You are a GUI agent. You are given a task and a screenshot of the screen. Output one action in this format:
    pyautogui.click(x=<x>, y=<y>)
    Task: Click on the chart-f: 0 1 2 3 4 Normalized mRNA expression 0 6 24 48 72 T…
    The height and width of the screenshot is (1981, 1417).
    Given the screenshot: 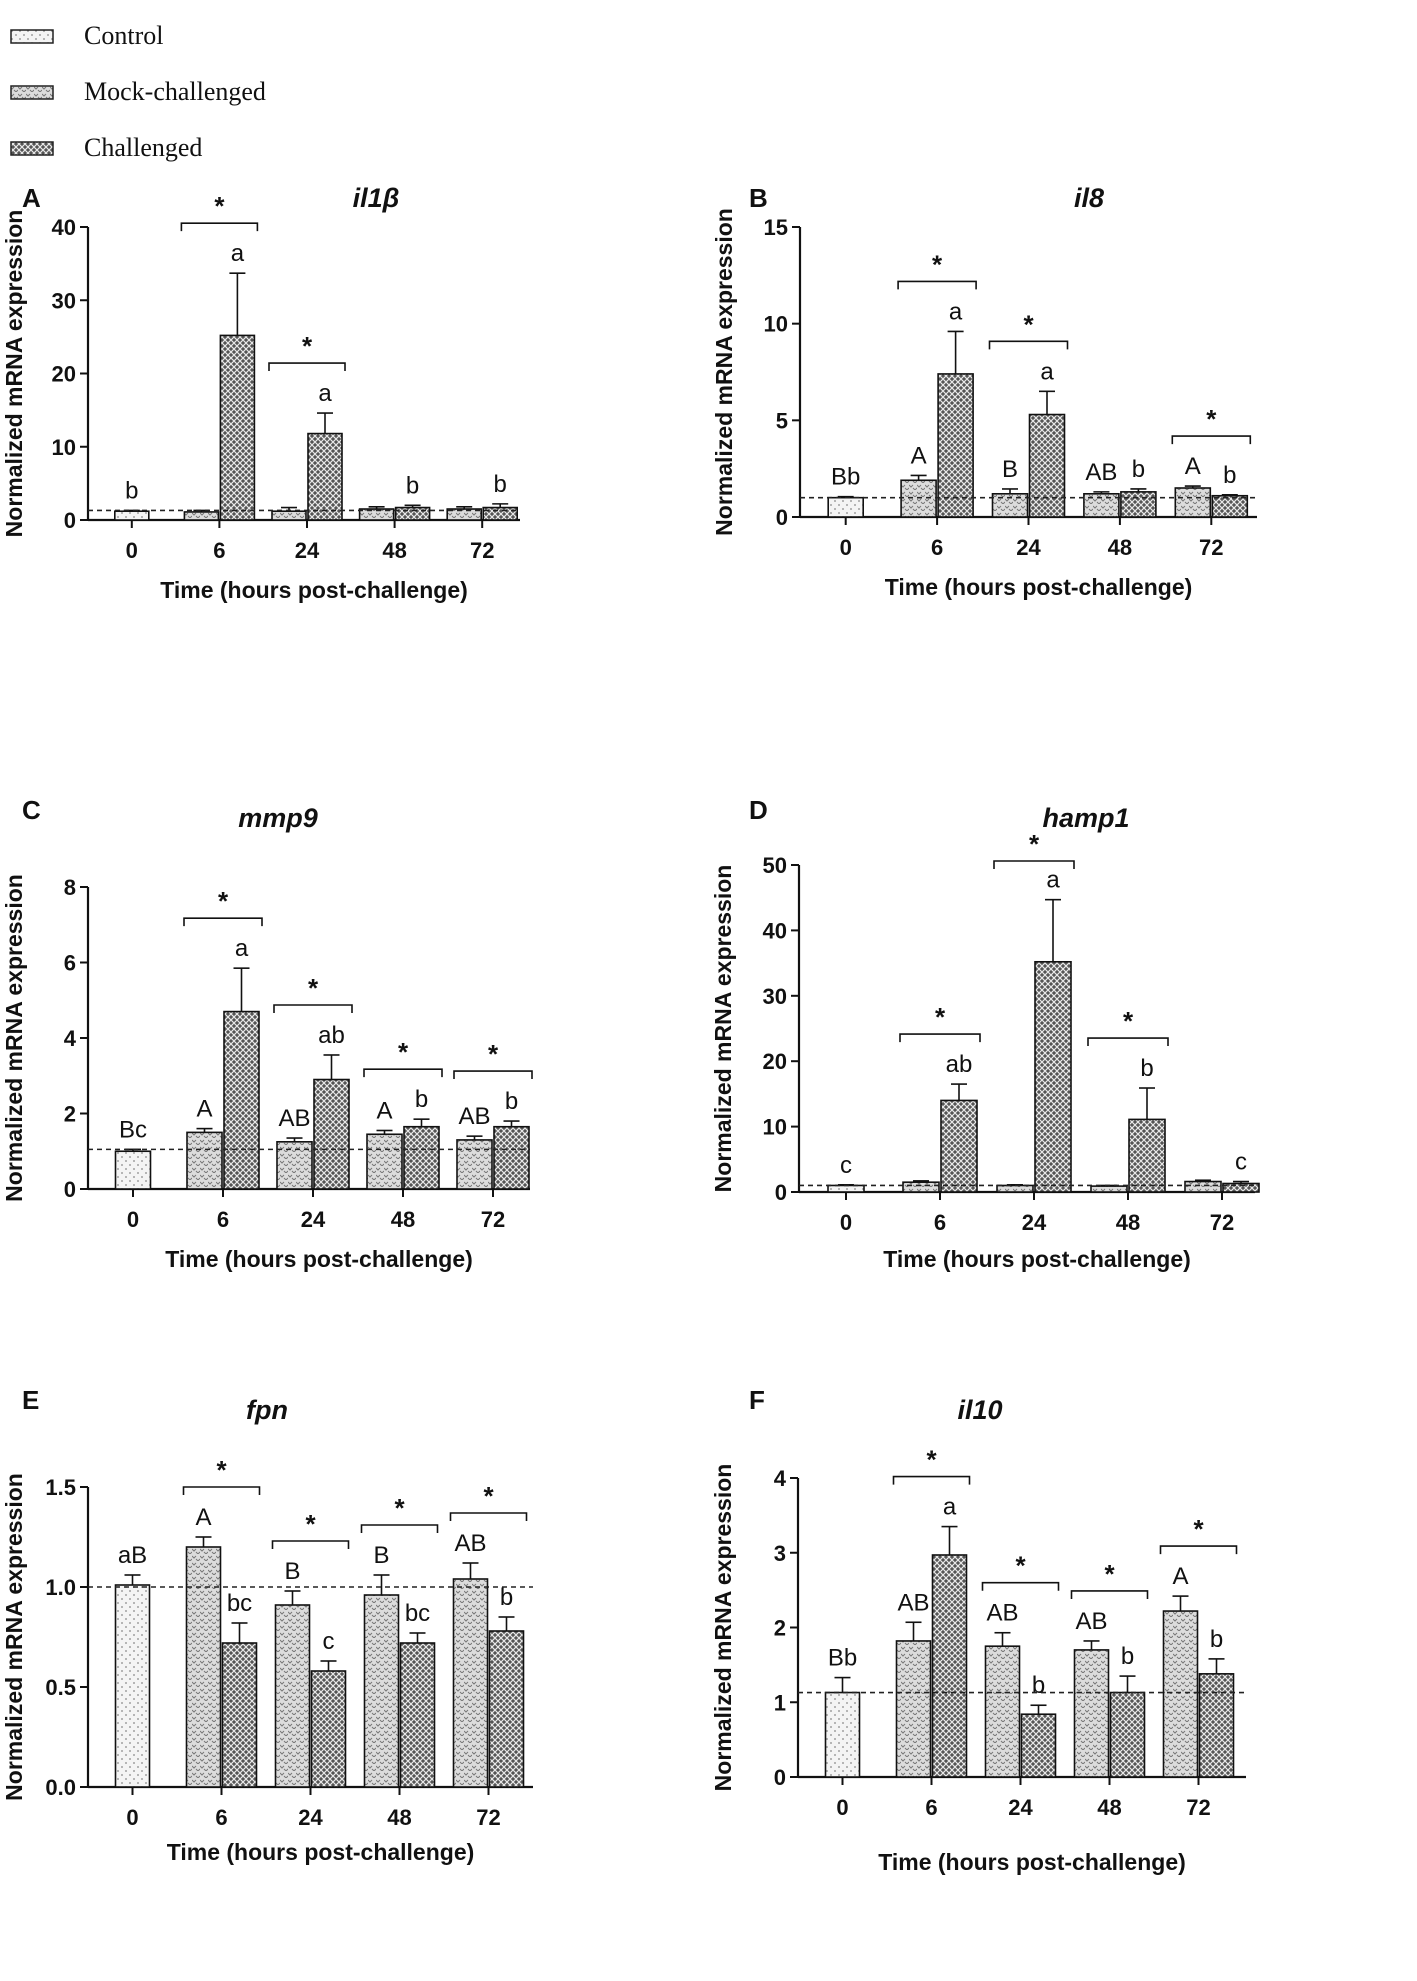 What is the action you would take?
    pyautogui.click(x=978, y=1660)
    